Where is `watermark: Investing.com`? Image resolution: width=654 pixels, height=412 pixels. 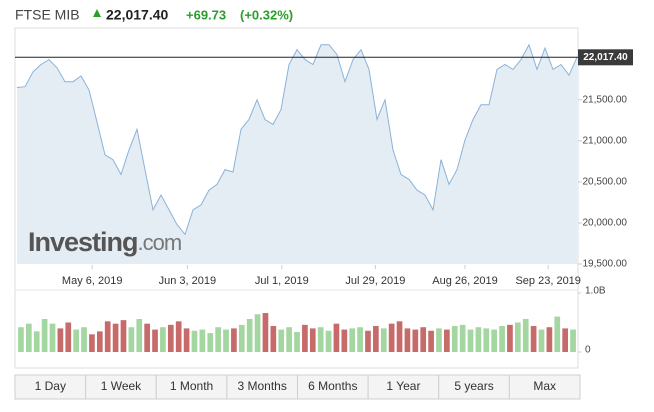
watermark: Investing.com is located at coordinates (104, 242).